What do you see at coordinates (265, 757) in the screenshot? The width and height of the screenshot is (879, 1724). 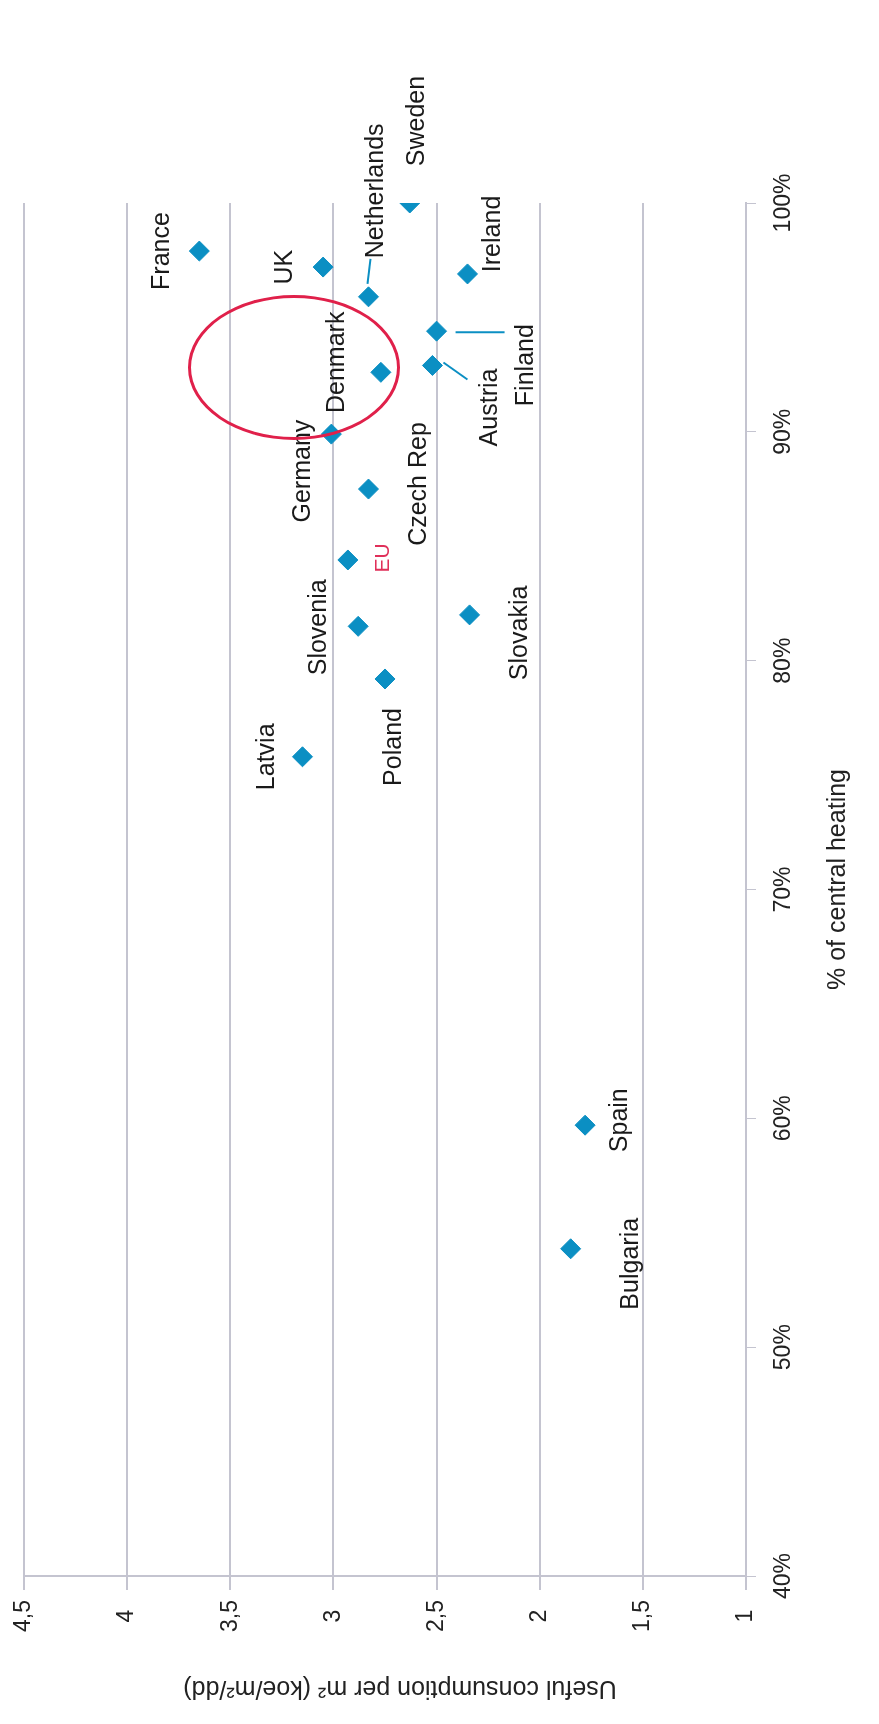 I see `annotation: Latvia` at bounding box center [265, 757].